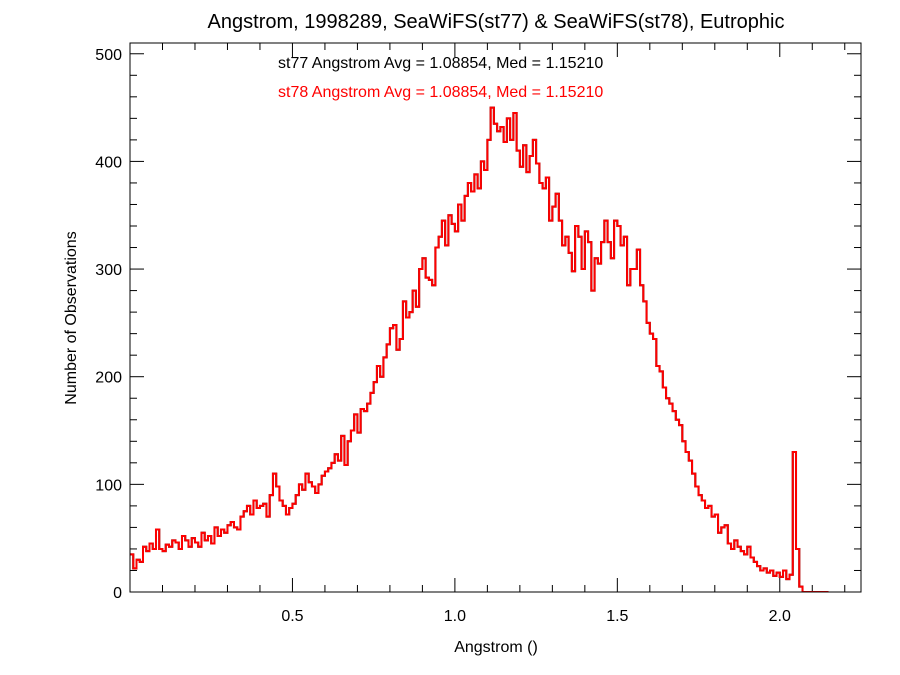 The image size is (900, 675). What do you see at coordinates (117, 593) in the screenshot?
I see `y-tick-label: 0` at bounding box center [117, 593].